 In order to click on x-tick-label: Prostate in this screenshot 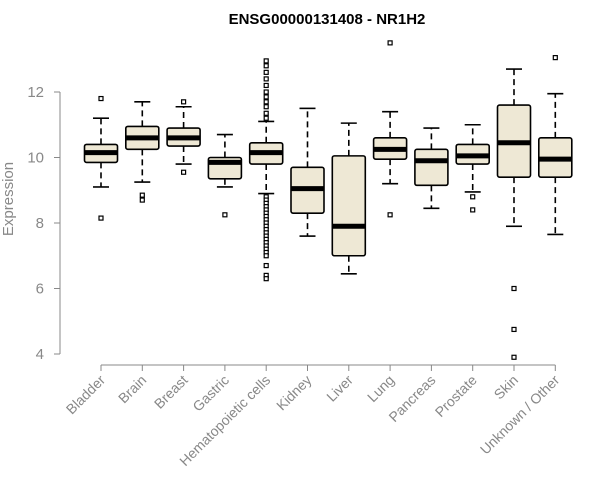, I will do `click(456, 396)`.